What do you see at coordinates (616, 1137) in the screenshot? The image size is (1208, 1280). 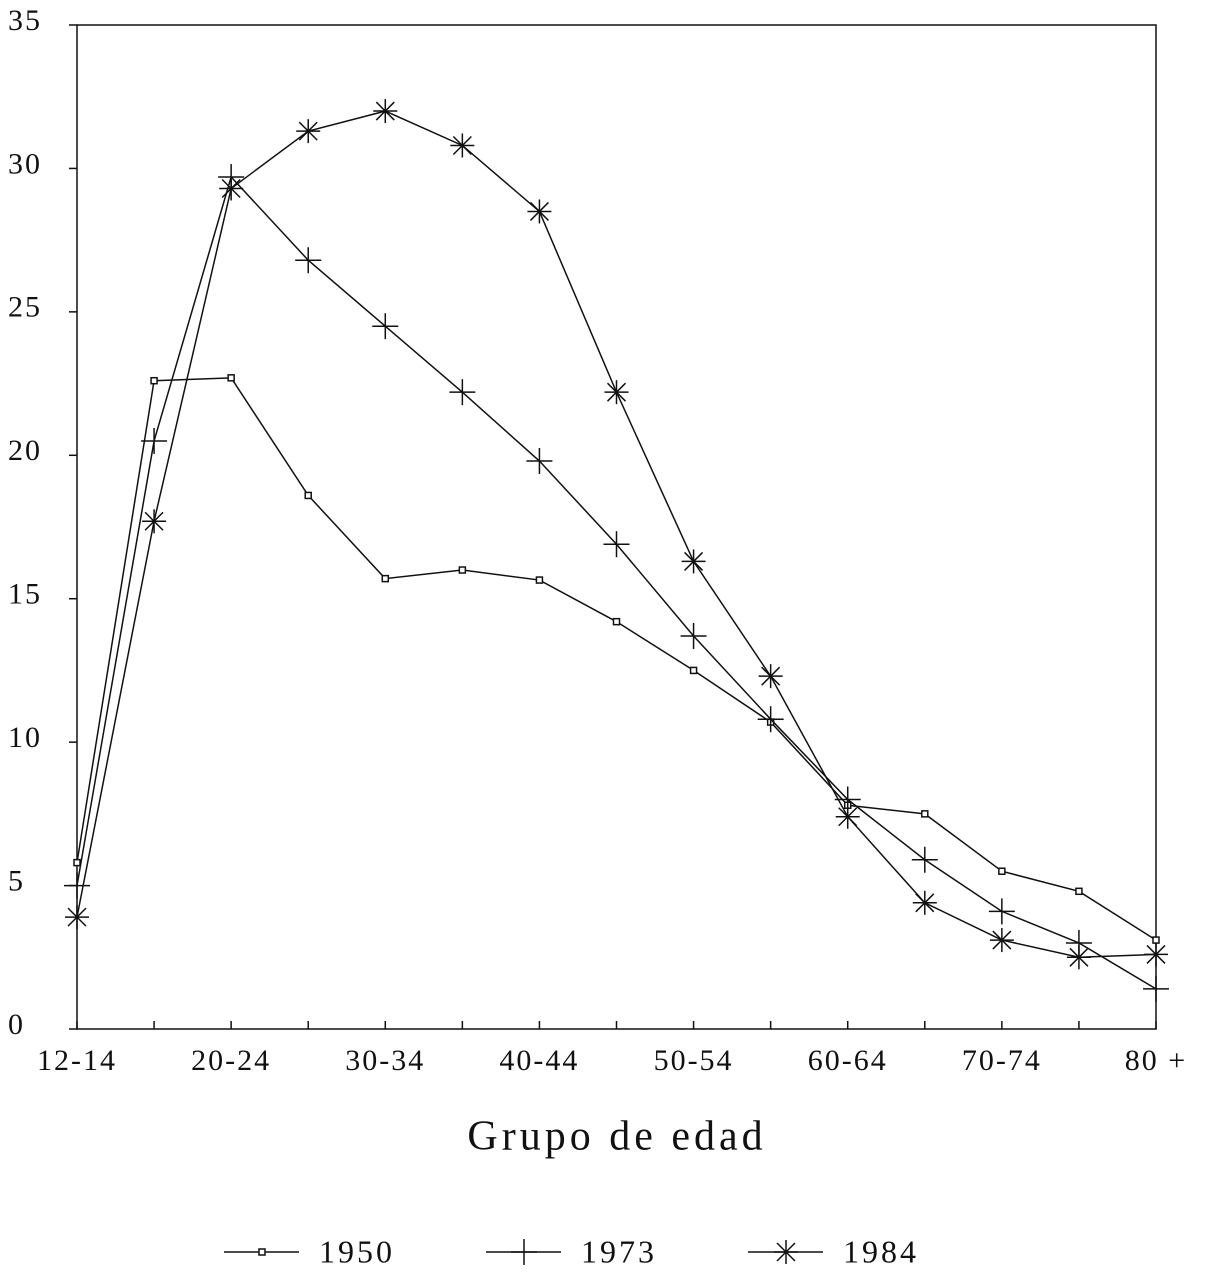 I see `x-axis-title: Grupo de edad` at bounding box center [616, 1137].